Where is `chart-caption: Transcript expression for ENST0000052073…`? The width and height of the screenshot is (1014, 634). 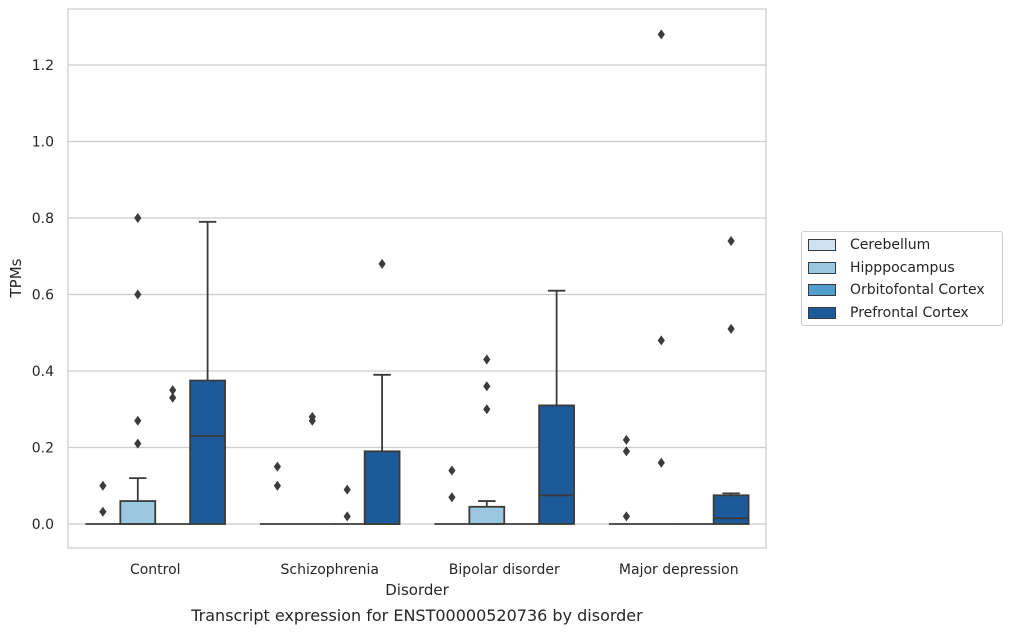 chart-caption: Transcript expression for ENST0000052073… is located at coordinates (417, 615).